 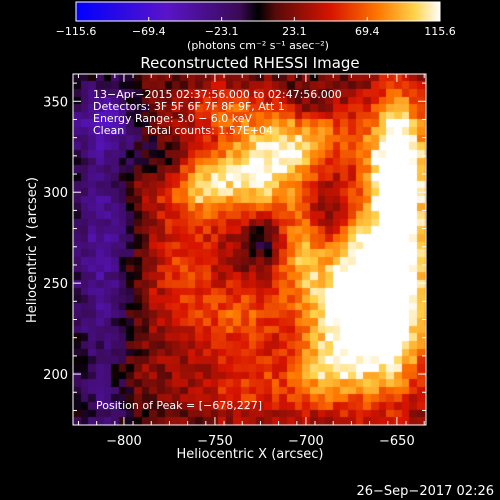 What do you see at coordinates (149, 31) in the screenshot?
I see `colorbar-tick-label: −69.4` at bounding box center [149, 31].